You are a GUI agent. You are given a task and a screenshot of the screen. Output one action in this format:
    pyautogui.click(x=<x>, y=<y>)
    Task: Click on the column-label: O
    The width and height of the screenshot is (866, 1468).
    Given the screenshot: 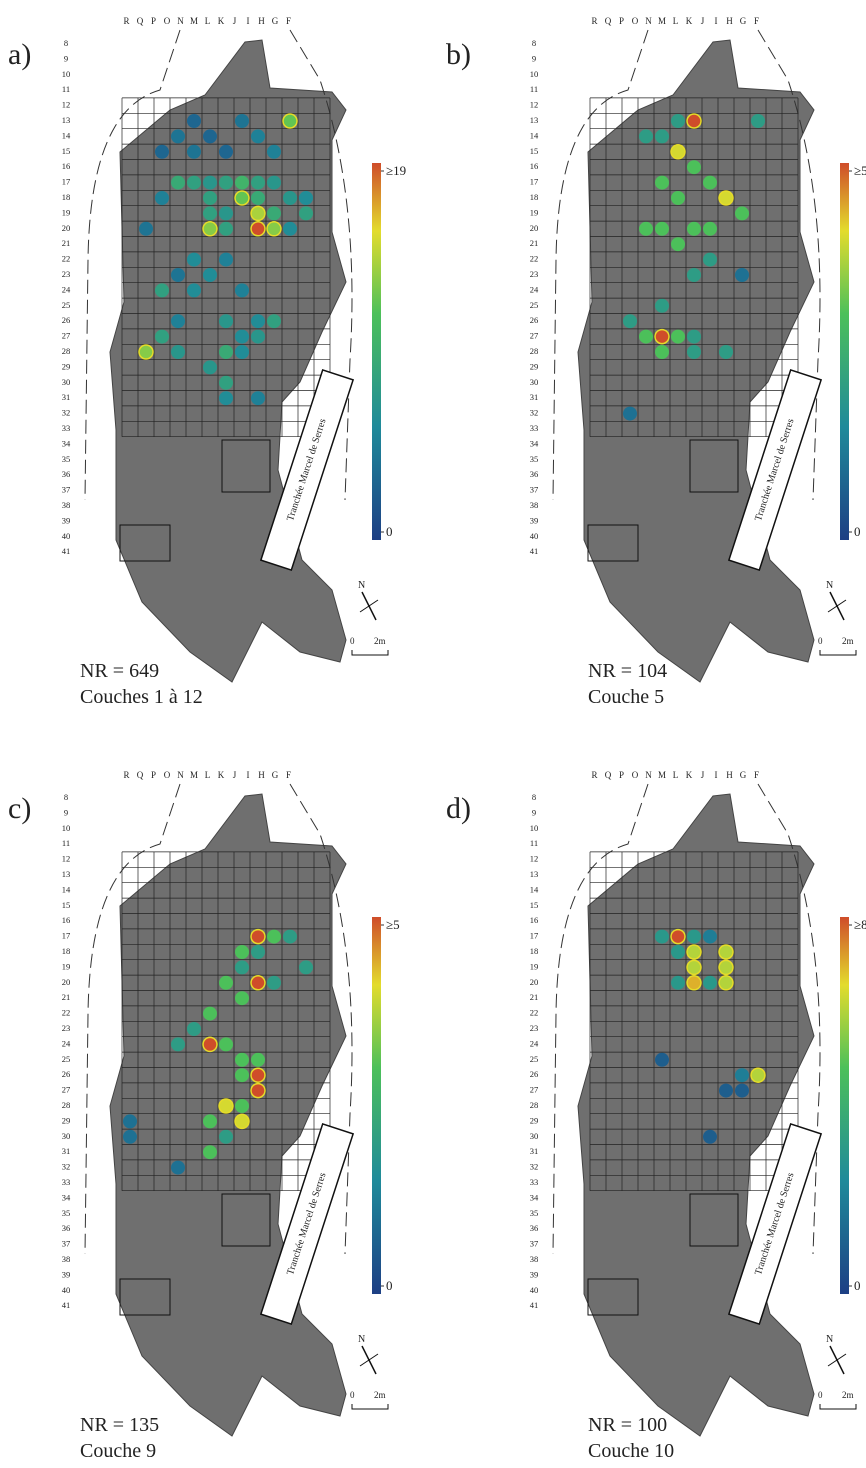 What is the action you would take?
    pyautogui.click(x=636, y=21)
    